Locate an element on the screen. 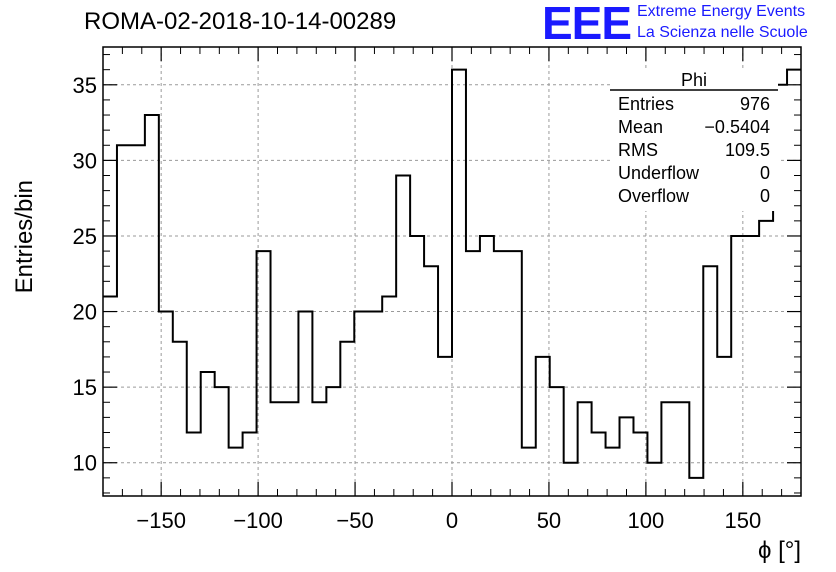  x-tick-label: 150 is located at coordinates (742, 520).